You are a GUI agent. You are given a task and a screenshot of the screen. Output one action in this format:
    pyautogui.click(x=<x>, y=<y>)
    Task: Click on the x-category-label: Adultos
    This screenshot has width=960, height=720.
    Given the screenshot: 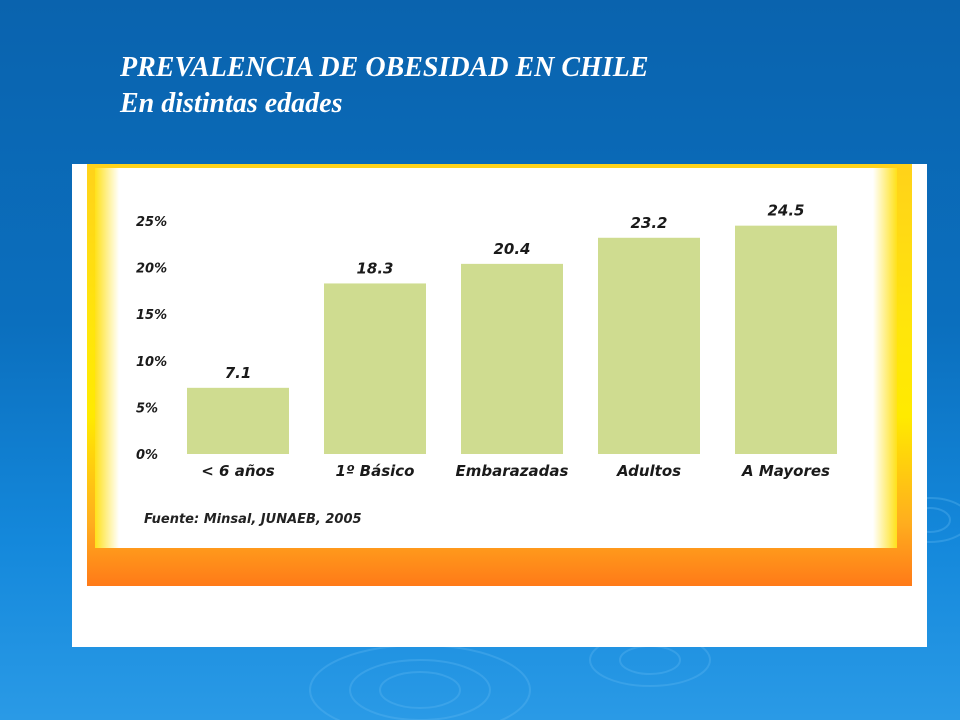 What is the action you would take?
    pyautogui.click(x=648, y=471)
    